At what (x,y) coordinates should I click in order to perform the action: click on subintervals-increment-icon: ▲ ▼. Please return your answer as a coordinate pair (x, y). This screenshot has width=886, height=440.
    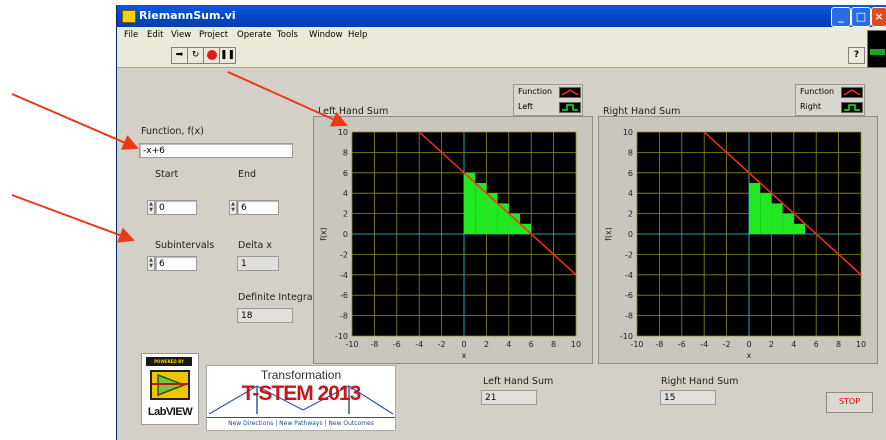
    Looking at the image, I should click on (151, 263).